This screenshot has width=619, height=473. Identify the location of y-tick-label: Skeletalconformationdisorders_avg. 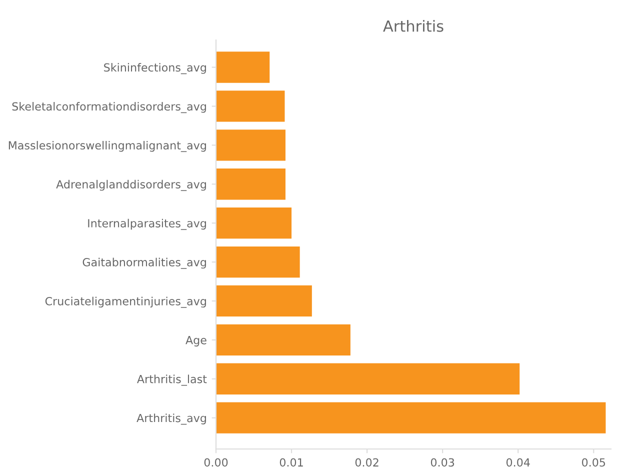
(109, 108).